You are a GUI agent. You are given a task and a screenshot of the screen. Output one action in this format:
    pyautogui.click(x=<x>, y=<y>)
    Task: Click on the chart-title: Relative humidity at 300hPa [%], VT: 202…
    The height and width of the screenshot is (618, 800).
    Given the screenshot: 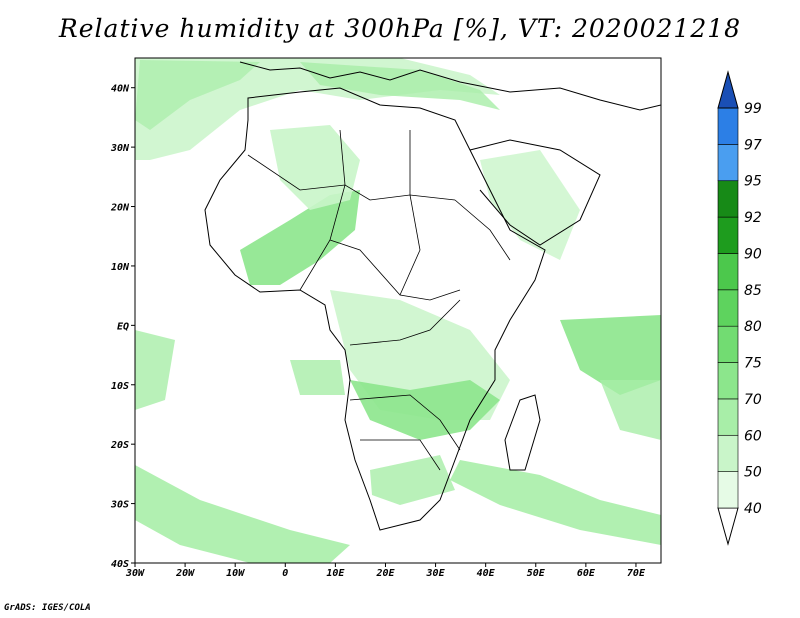 What is the action you would take?
    pyautogui.click(x=400, y=28)
    